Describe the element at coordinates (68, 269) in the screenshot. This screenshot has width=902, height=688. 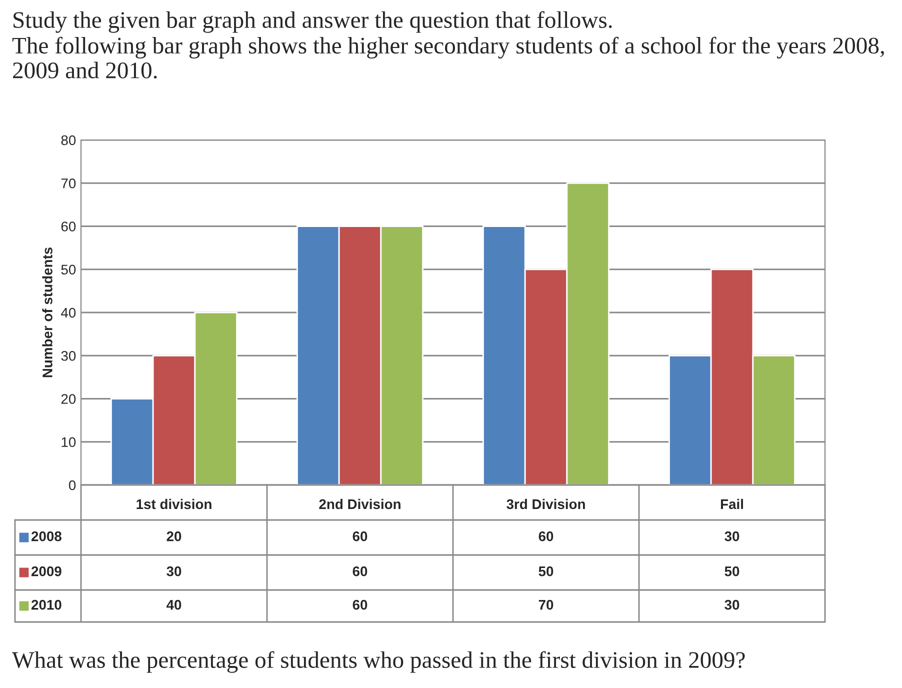
I see `y-tick-label: 50` at that location.